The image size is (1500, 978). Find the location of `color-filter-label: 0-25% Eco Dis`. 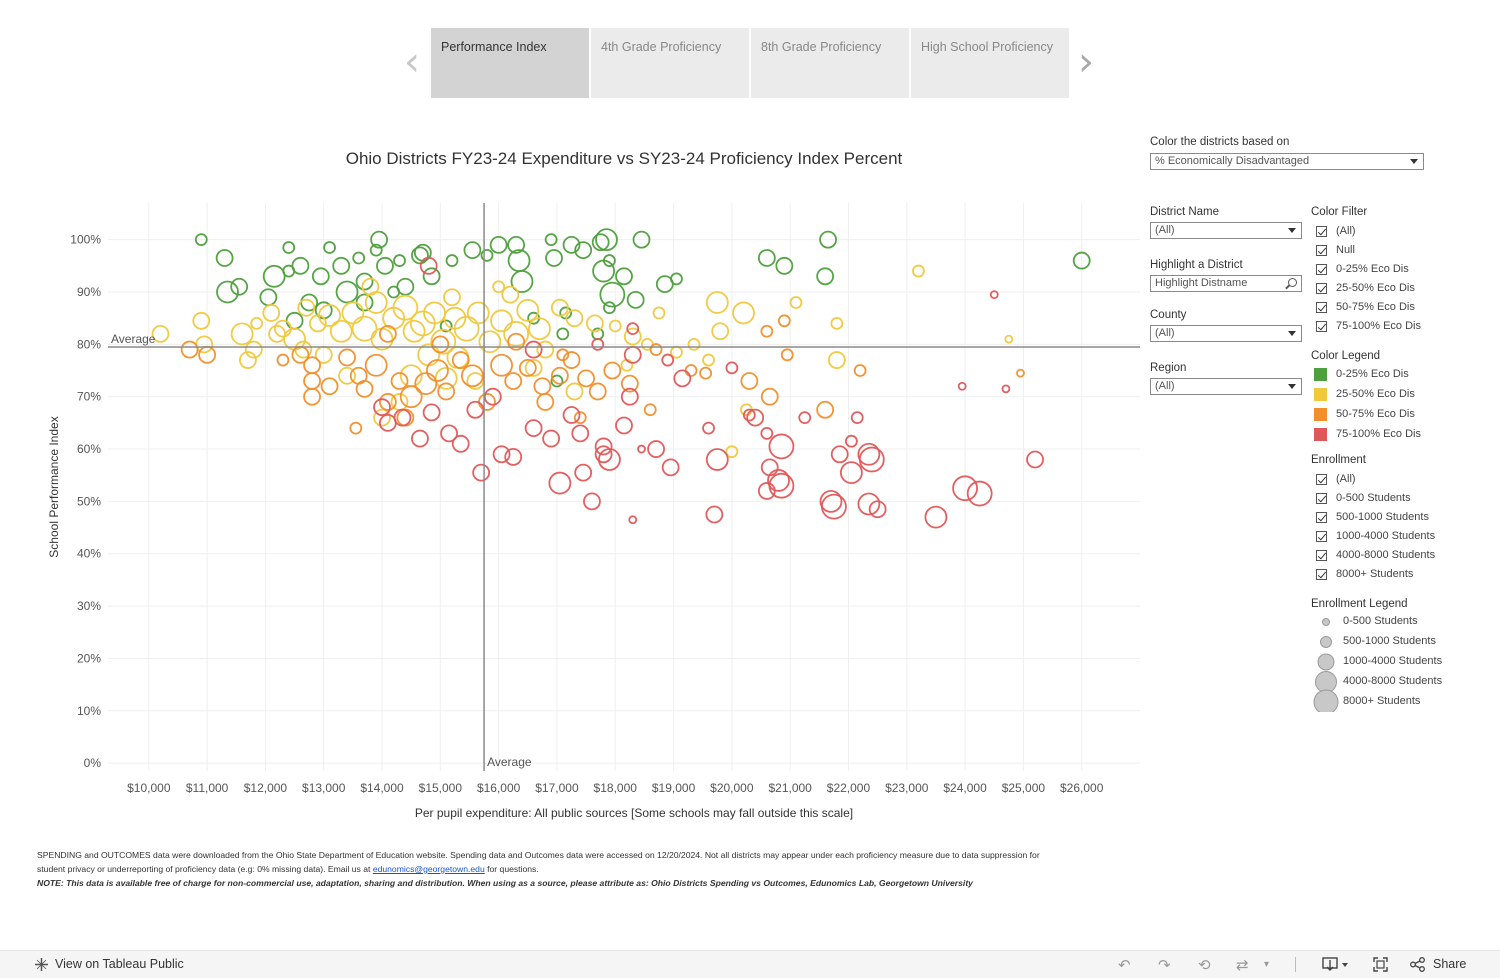

color-filter-label: 0-25% Eco Dis is located at coordinates (1372, 269).